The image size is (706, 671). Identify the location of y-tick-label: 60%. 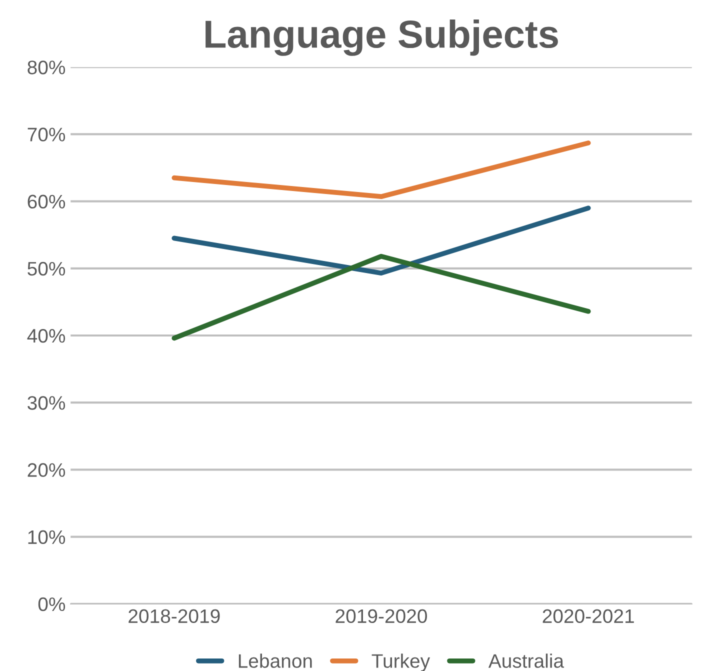
(47, 201).